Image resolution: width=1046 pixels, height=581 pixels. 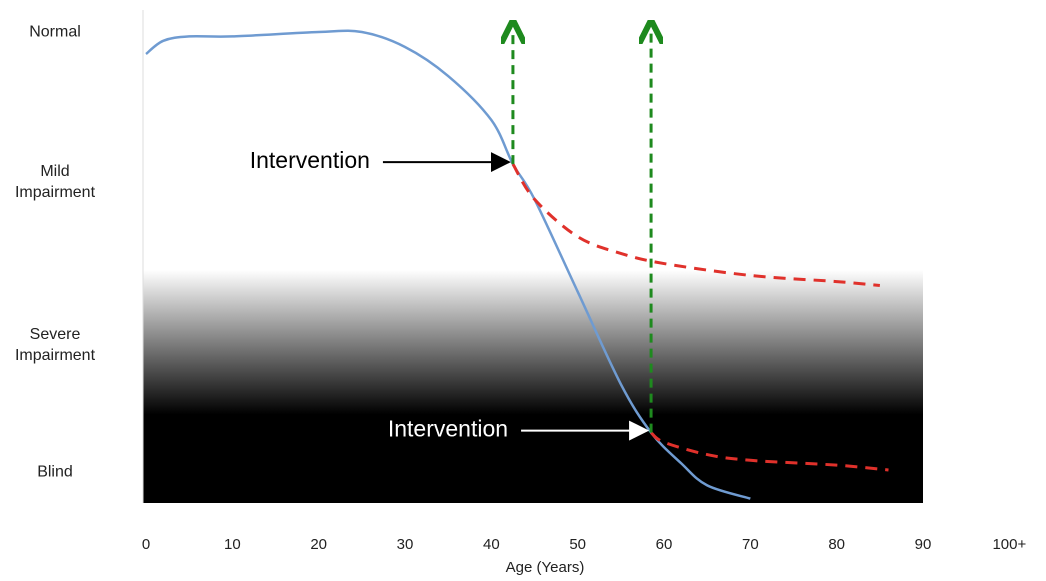 I want to click on x-tick-label: 80, so click(x=836, y=544).